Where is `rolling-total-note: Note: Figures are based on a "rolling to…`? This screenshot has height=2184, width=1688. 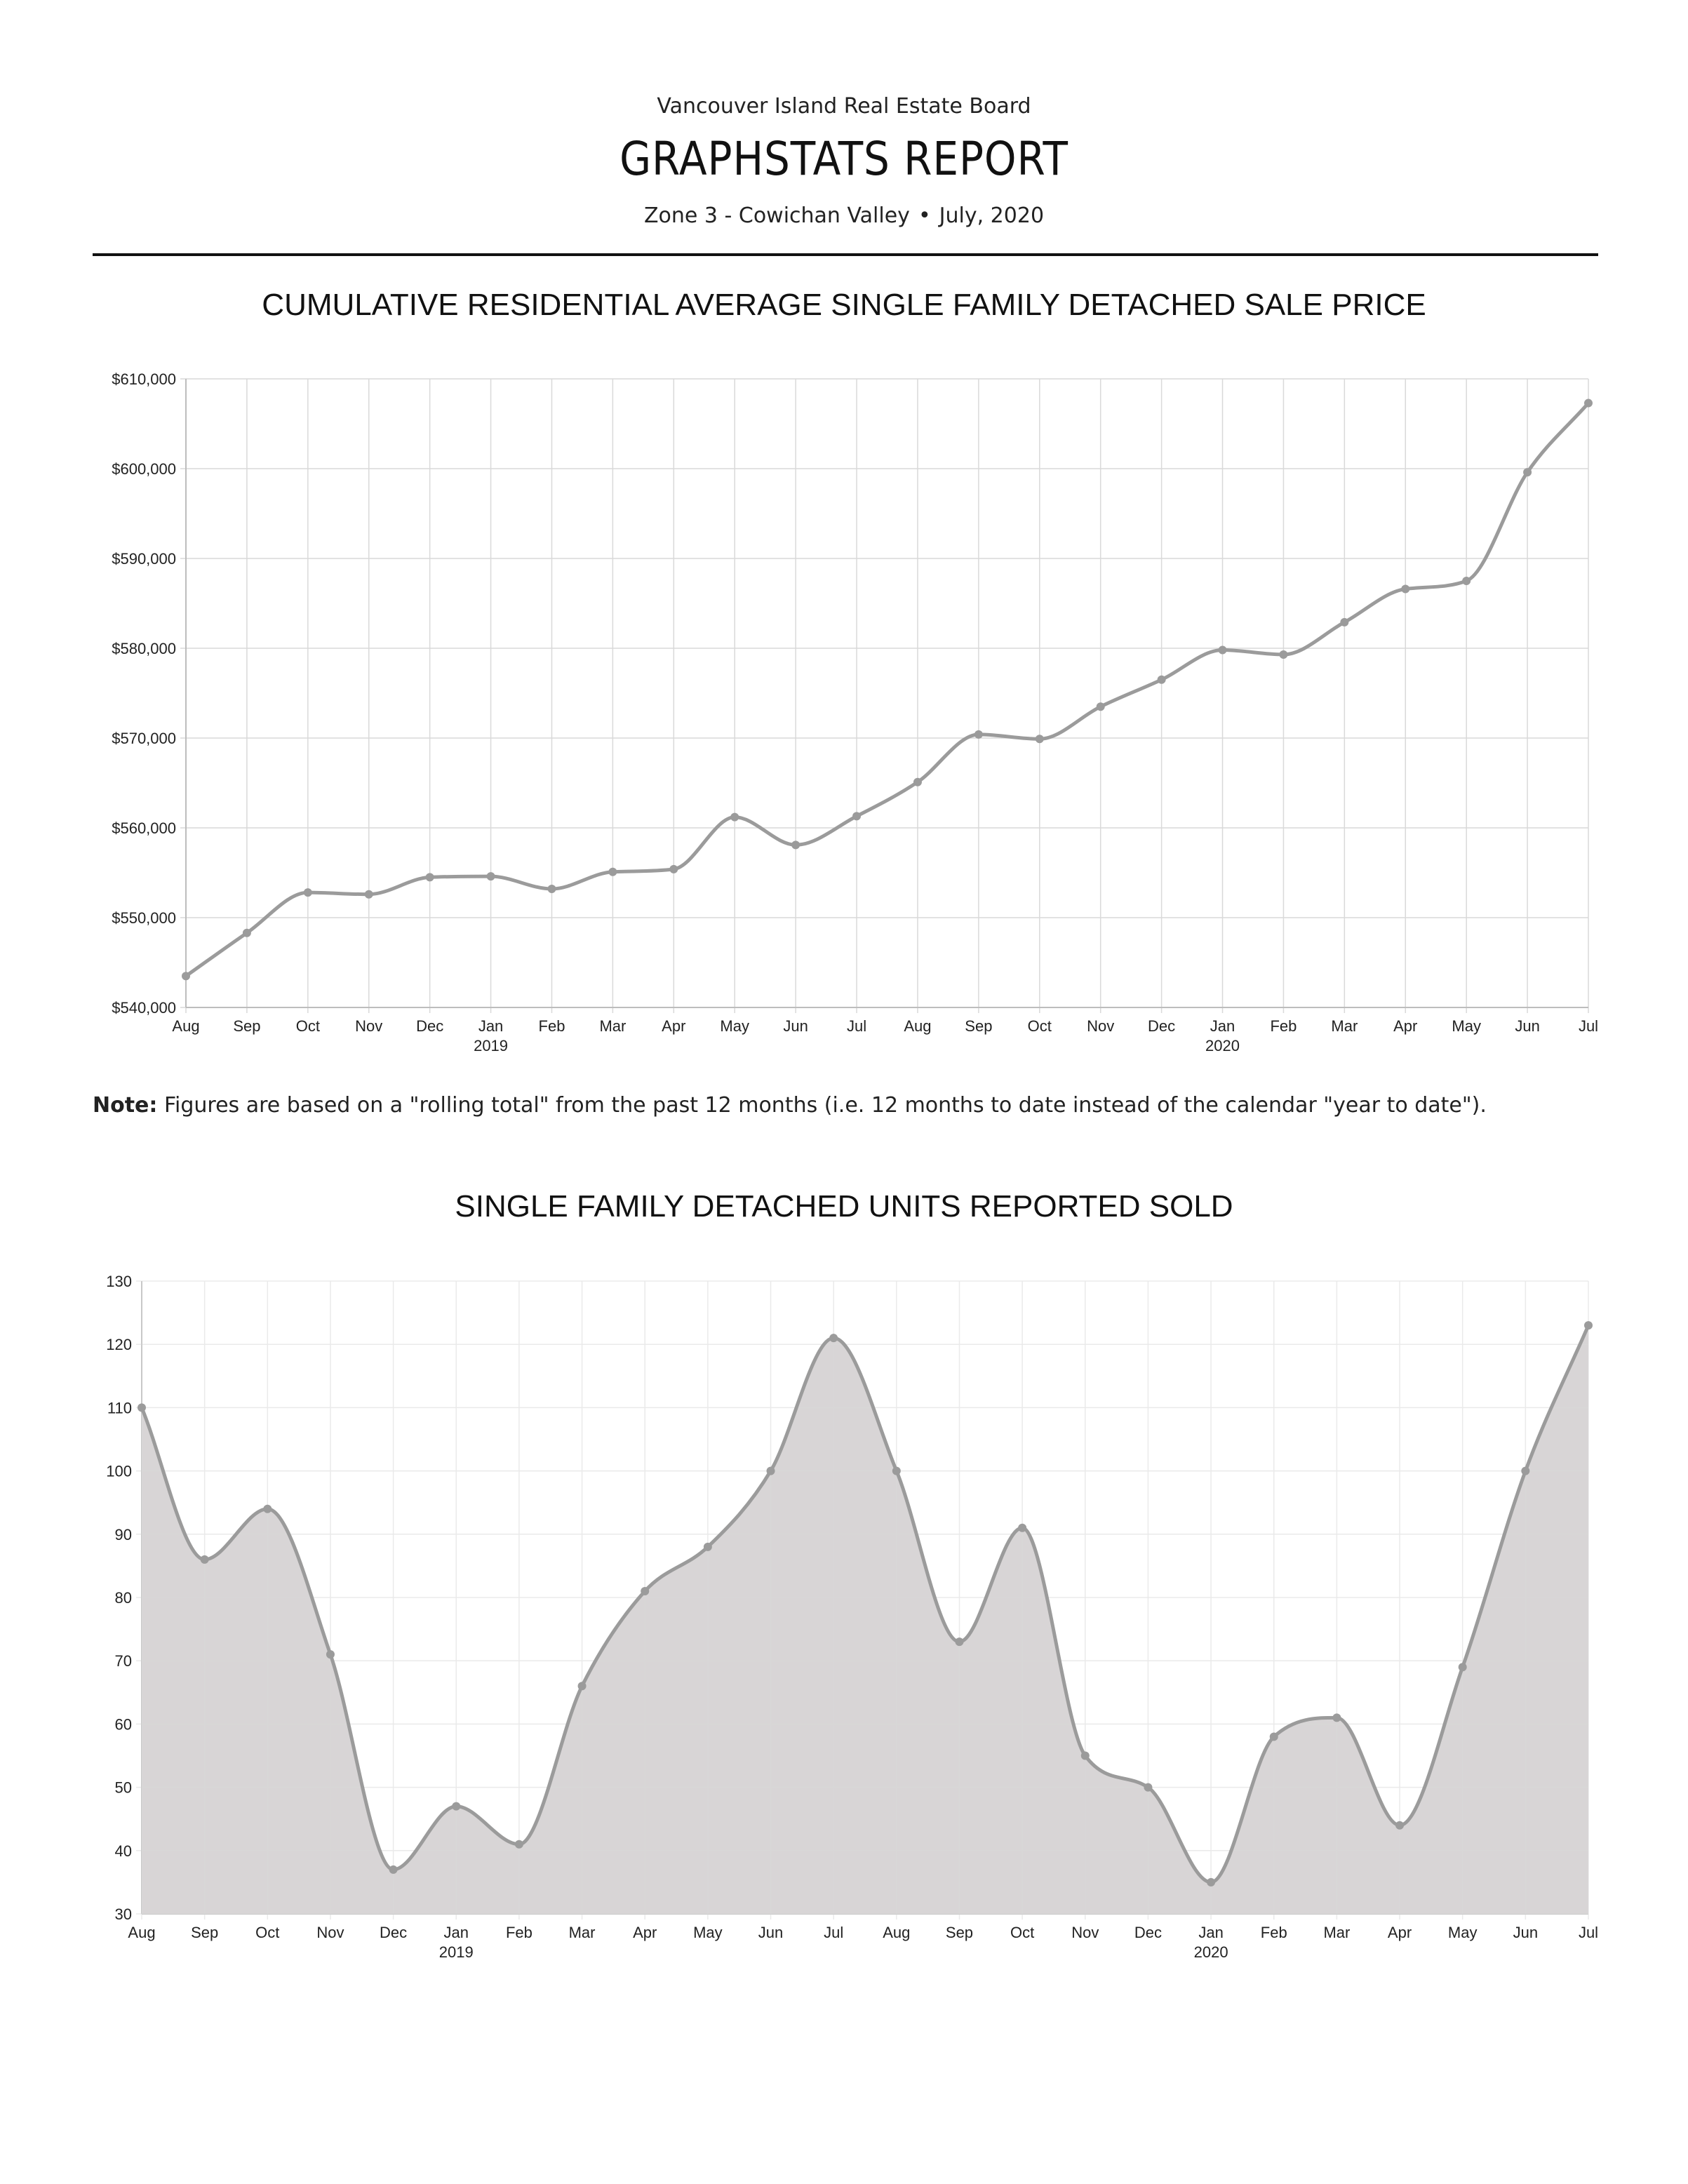
rolling-total-note: Note: Figures are based on a "rolling to… is located at coordinates (790, 1105).